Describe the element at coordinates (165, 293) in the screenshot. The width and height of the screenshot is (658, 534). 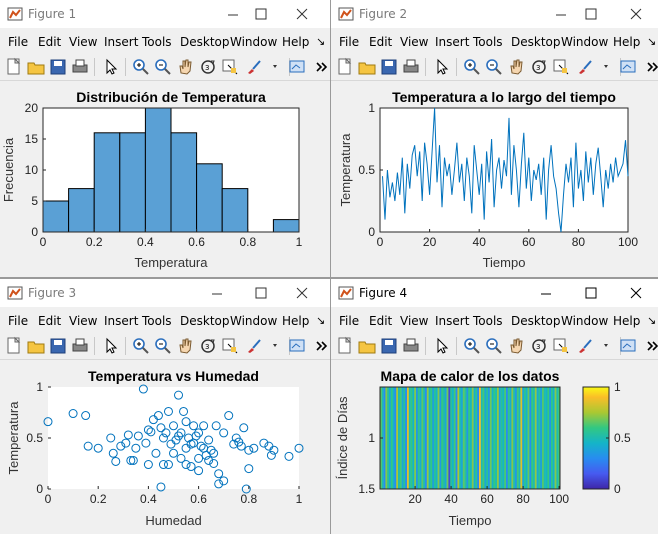
I see `title-bar: Figure 3` at that location.